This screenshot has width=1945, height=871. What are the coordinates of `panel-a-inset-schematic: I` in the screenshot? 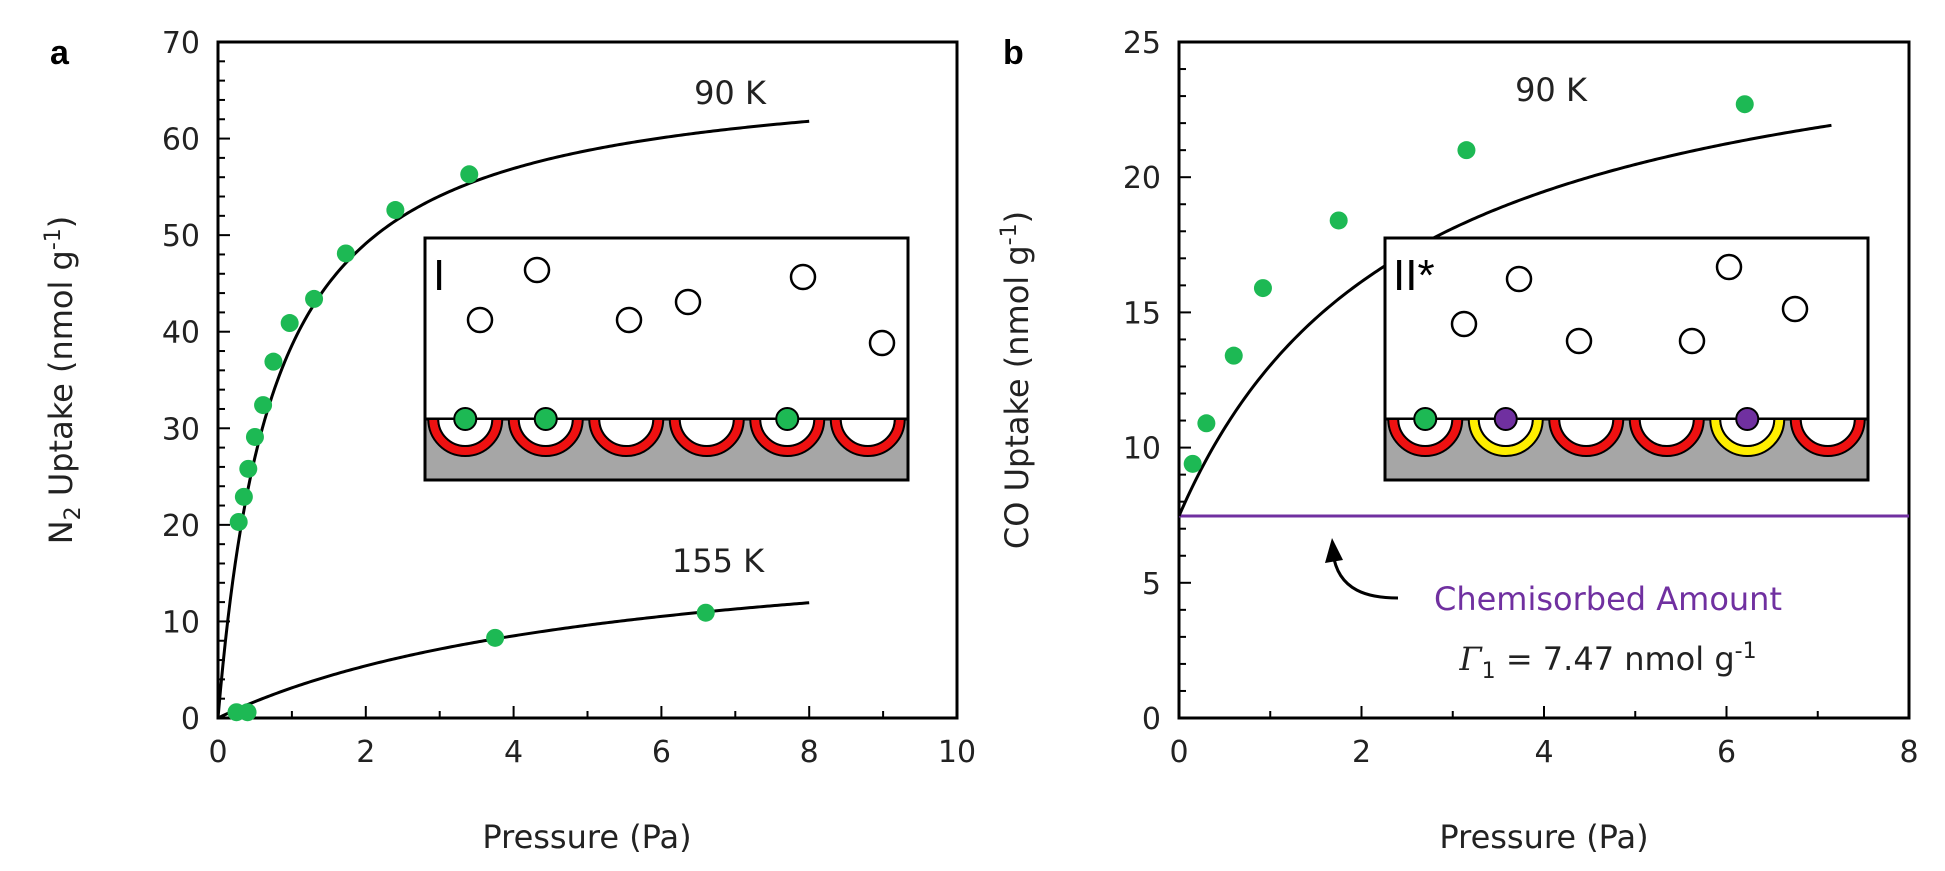 It's located at (666, 359).